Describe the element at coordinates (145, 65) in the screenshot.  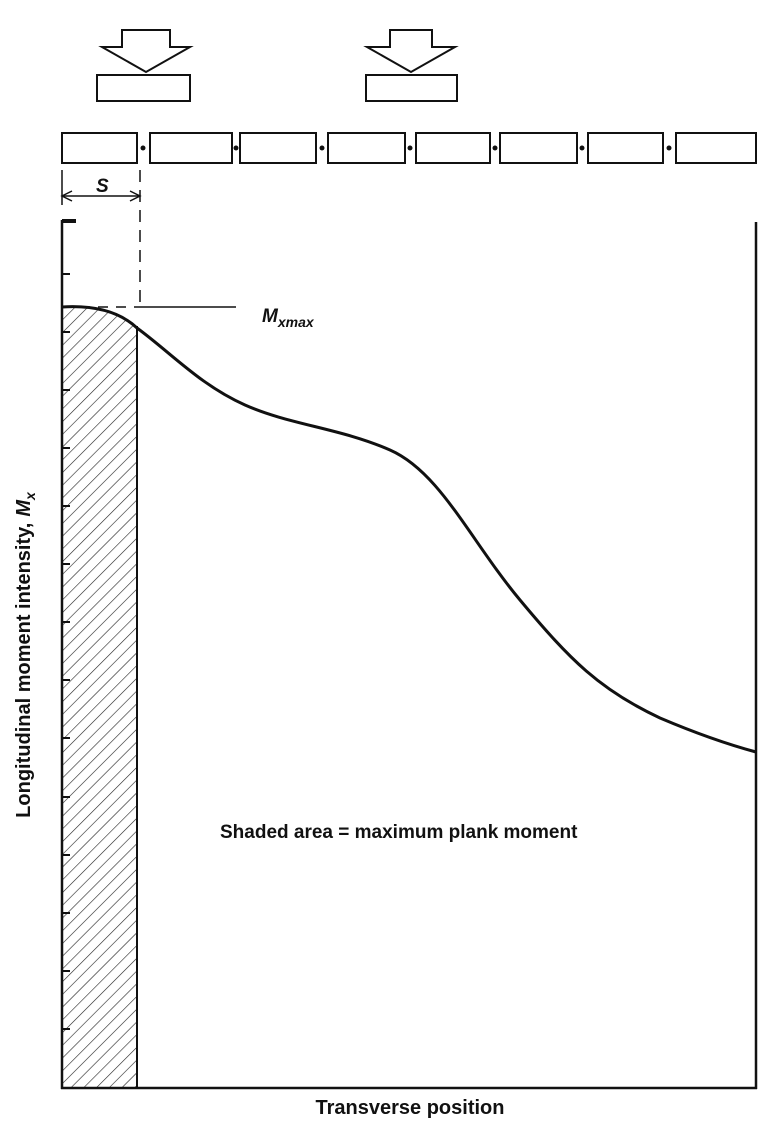
I see `load-left` at that location.